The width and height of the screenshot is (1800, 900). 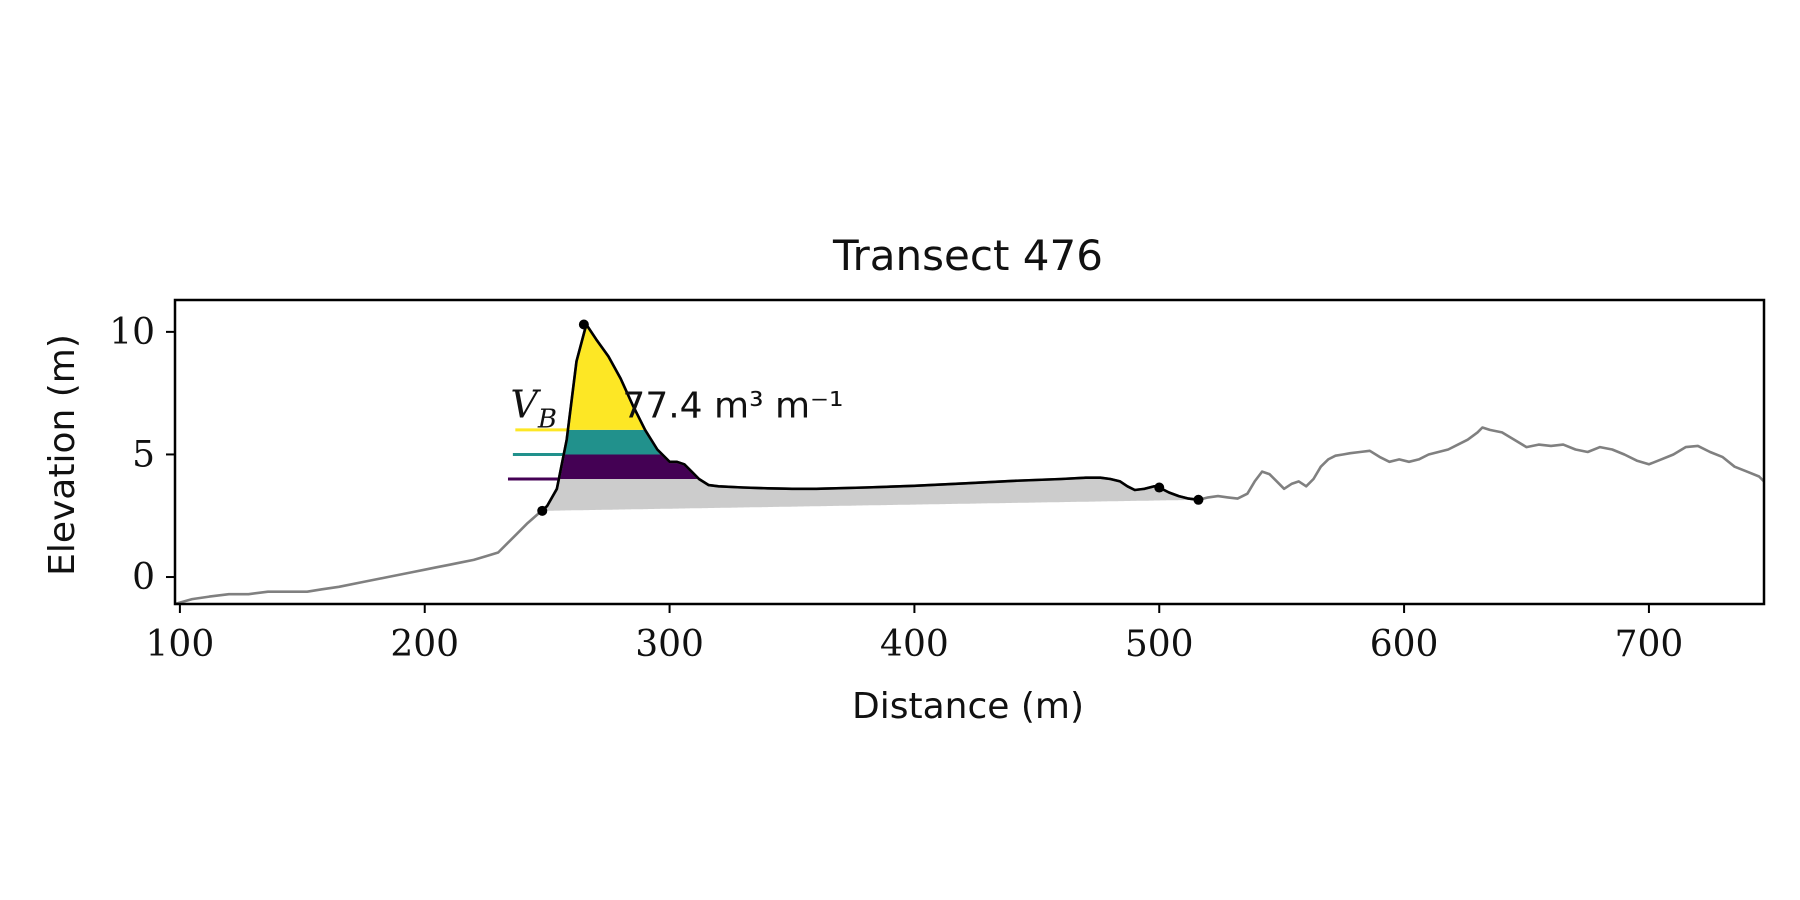 What do you see at coordinates (612, 442) in the screenshot?
I see `band-level_mid` at bounding box center [612, 442].